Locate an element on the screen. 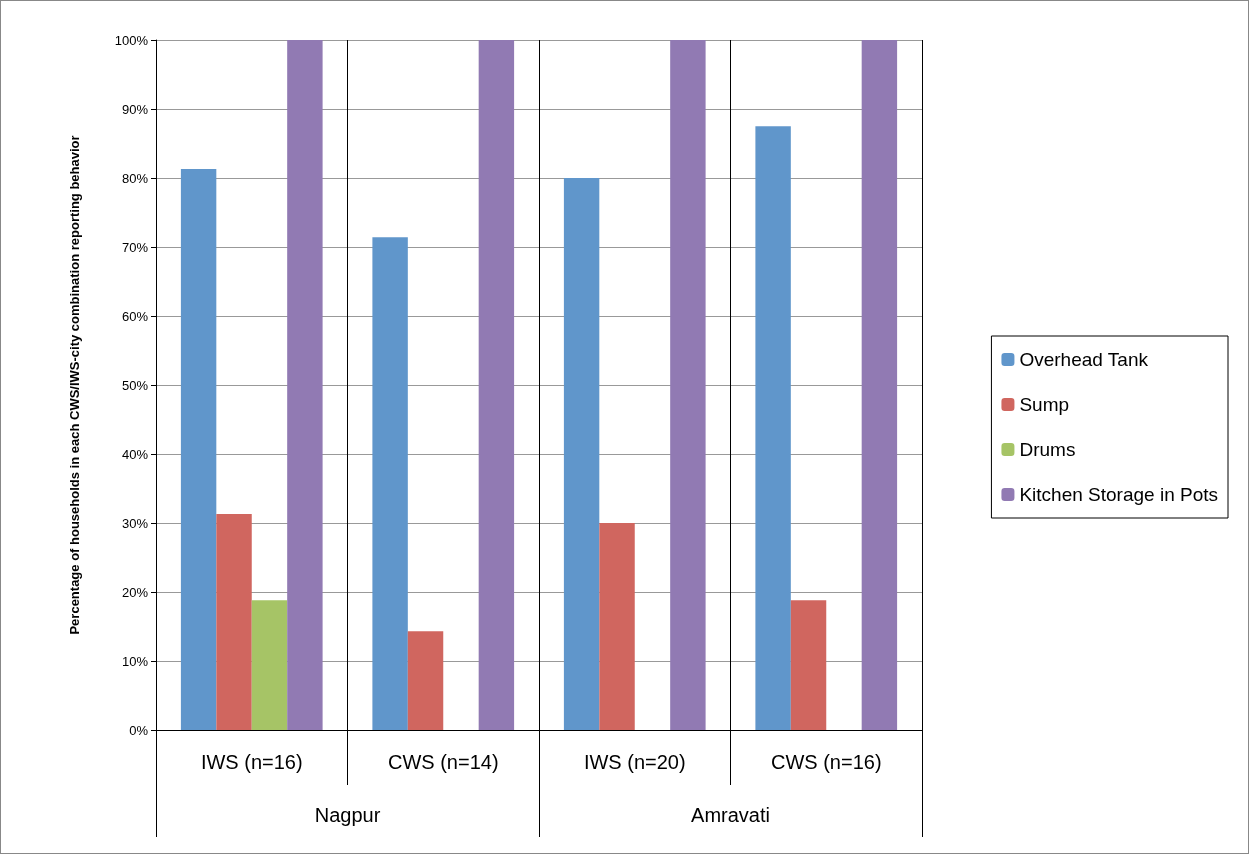 The height and width of the screenshot is (854, 1249). y-tick-label: 70% is located at coordinates (135, 247).